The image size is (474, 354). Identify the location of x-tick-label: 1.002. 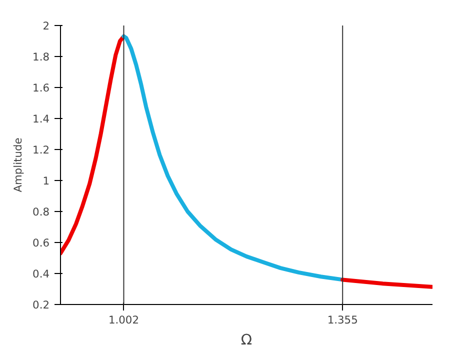
(123, 320).